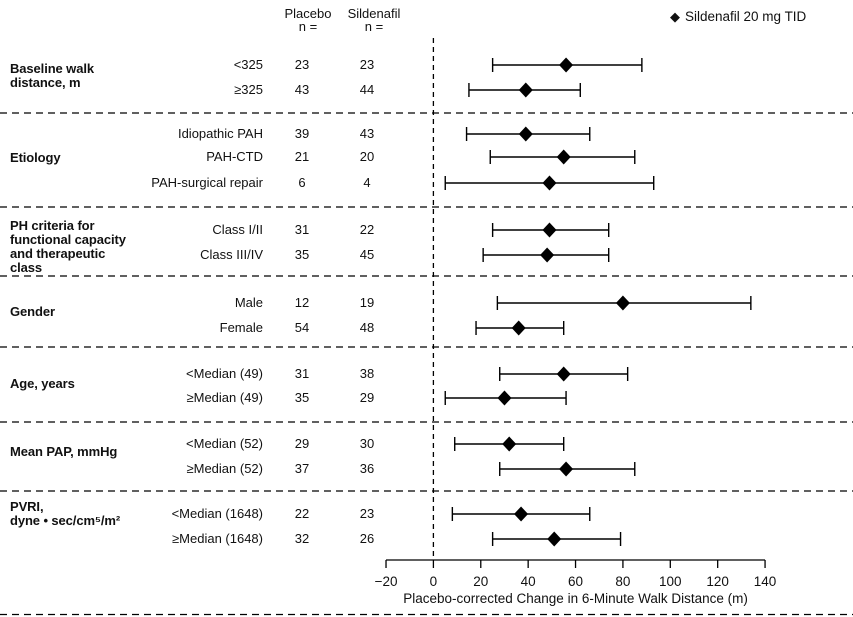 This screenshot has width=853, height=617. What do you see at coordinates (765, 581) in the screenshot?
I see `x-axis-tick-label: 140` at bounding box center [765, 581].